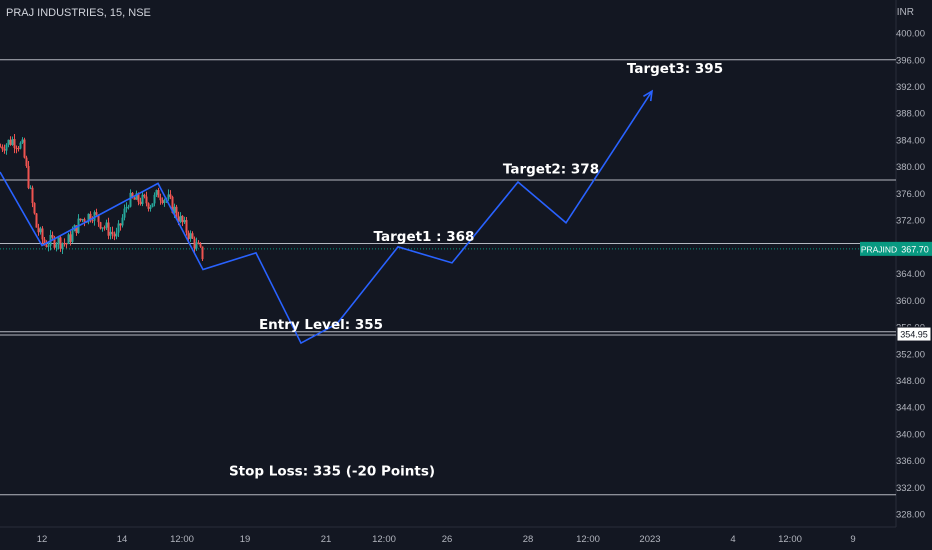  I want to click on x-tick-label: 26, so click(447, 539).